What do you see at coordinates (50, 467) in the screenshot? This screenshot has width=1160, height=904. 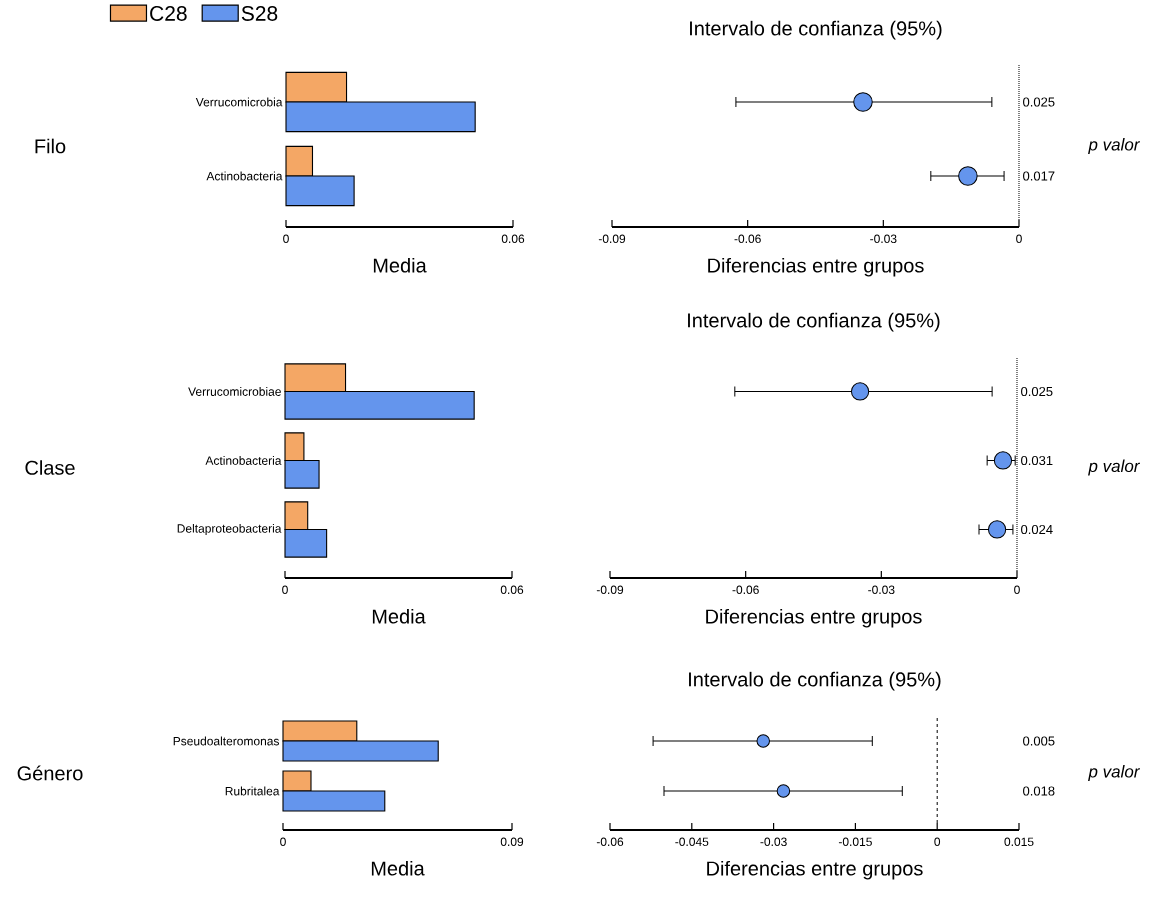 I see `y-axis-title: Clase` at bounding box center [50, 467].